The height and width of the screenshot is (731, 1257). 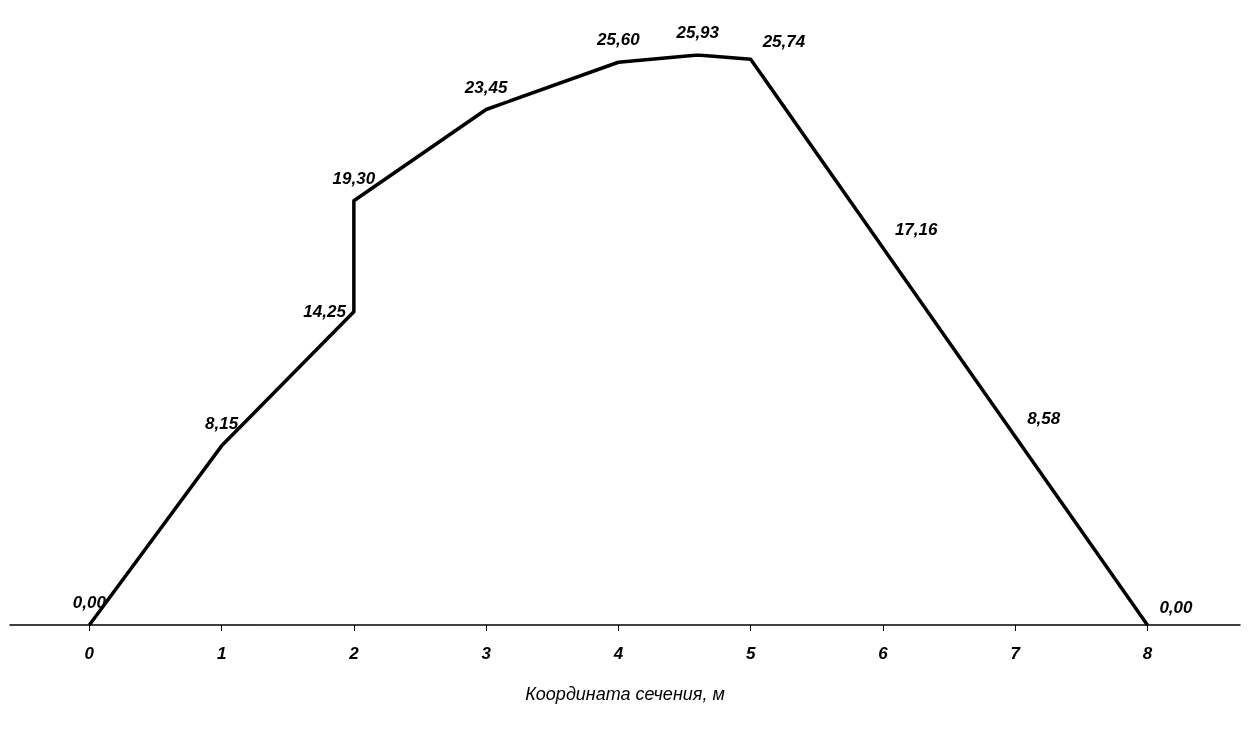 What do you see at coordinates (783, 41) in the screenshot?
I see `data-label: 25,74` at bounding box center [783, 41].